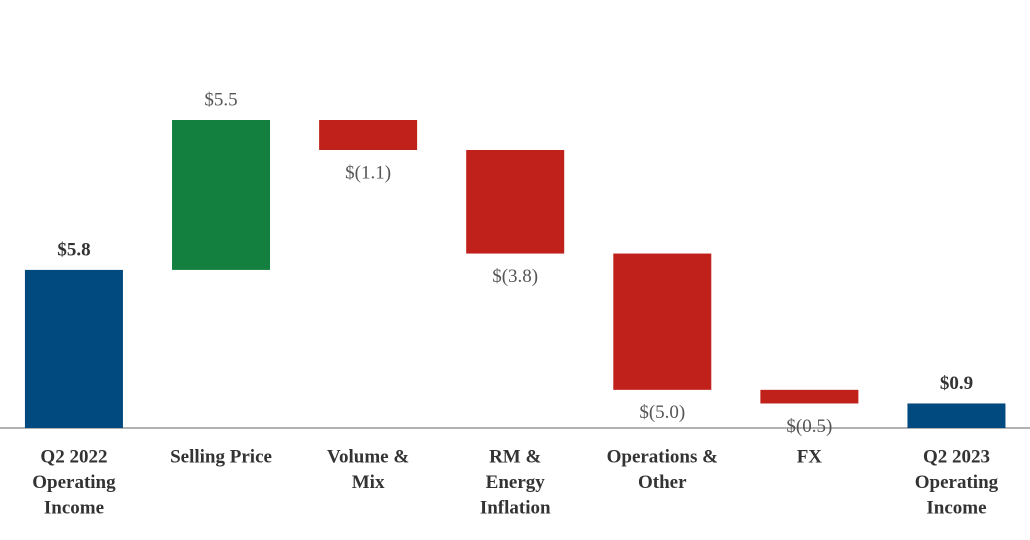  I want to click on value-label: $(3.8), so click(515, 276).